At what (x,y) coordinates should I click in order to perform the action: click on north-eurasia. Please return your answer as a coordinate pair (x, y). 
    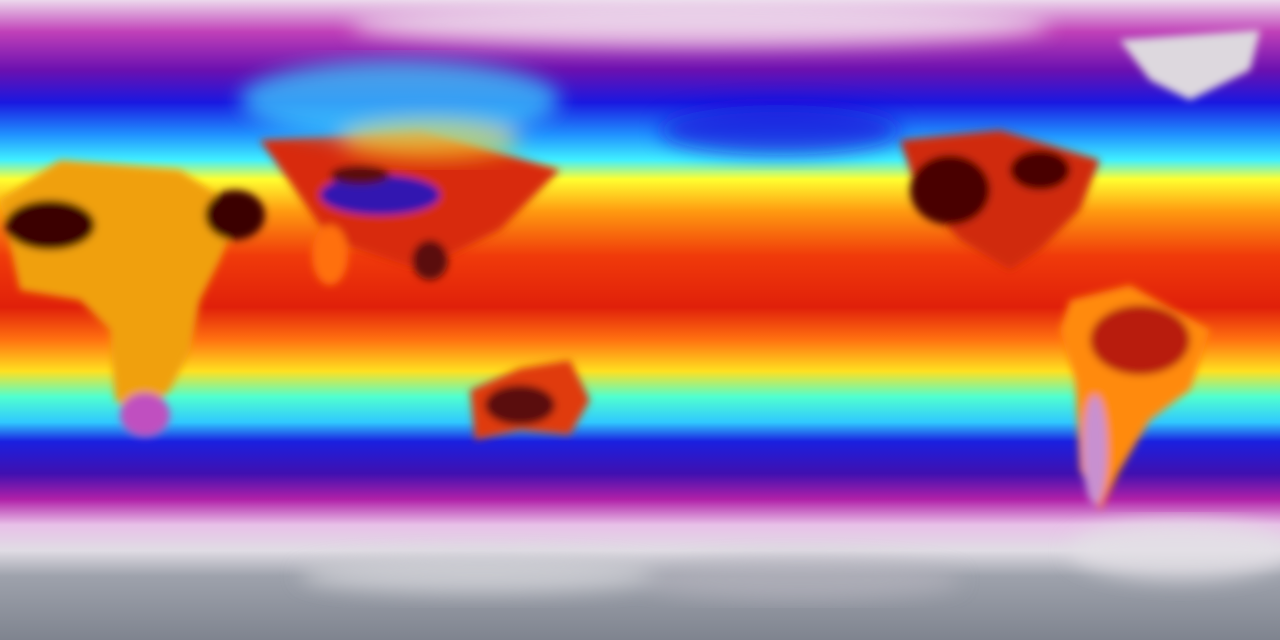
    Looking at the image, I should click on (400, 110).